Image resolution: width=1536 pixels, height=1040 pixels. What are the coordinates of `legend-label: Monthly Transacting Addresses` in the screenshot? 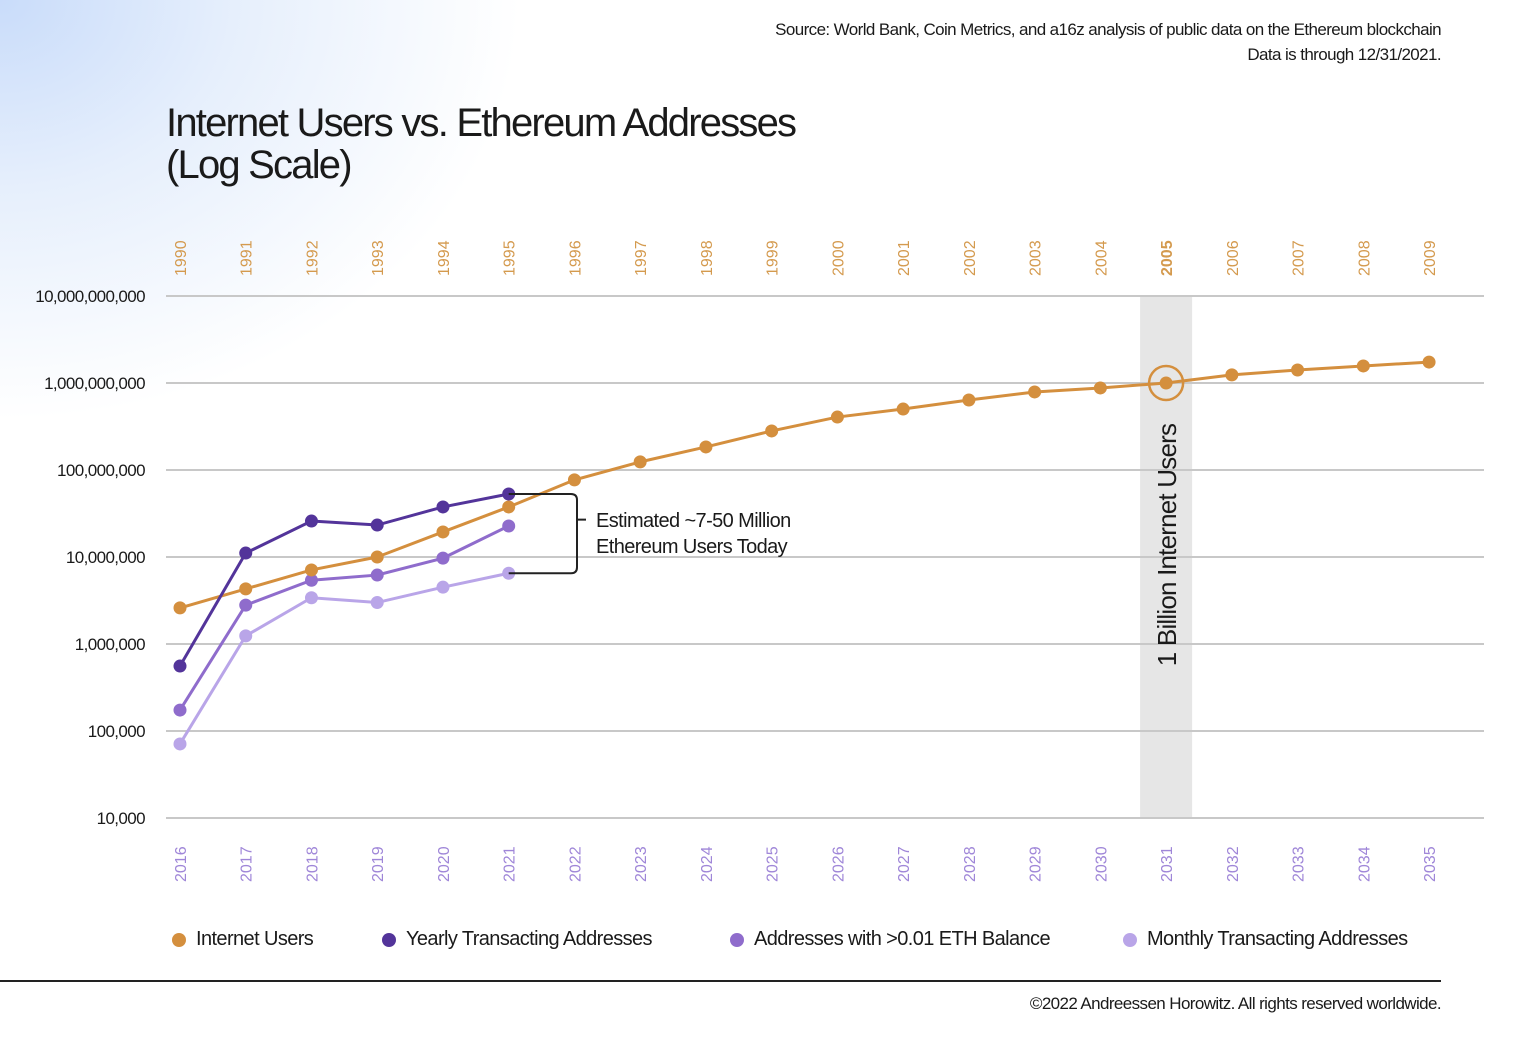 It's located at (1277, 939).